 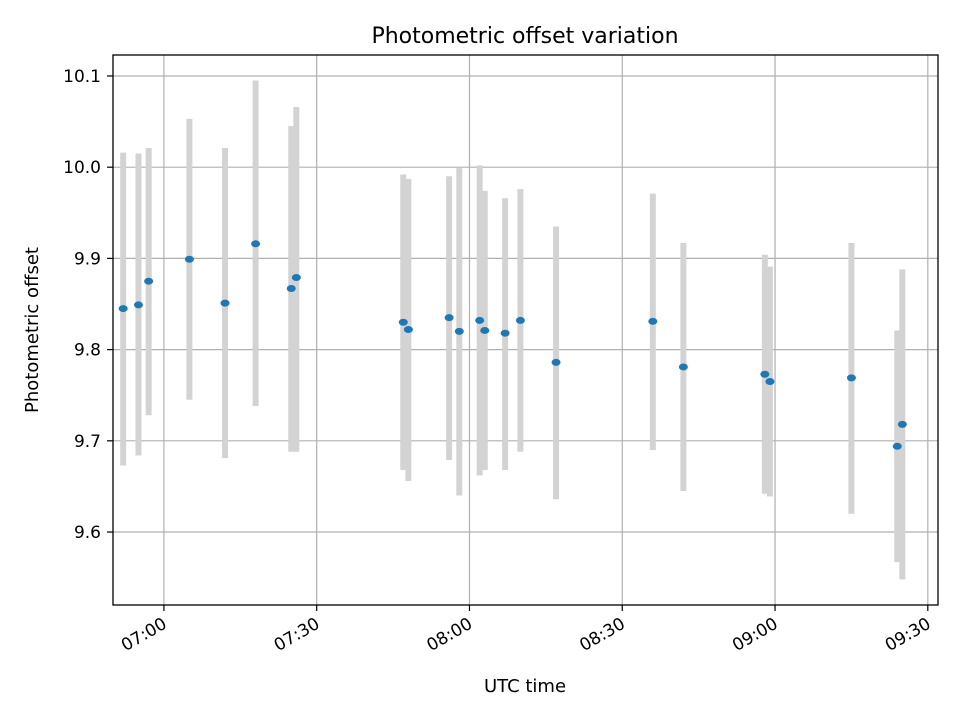 I want to click on y-tick-label: 9.8, so click(x=87, y=351).